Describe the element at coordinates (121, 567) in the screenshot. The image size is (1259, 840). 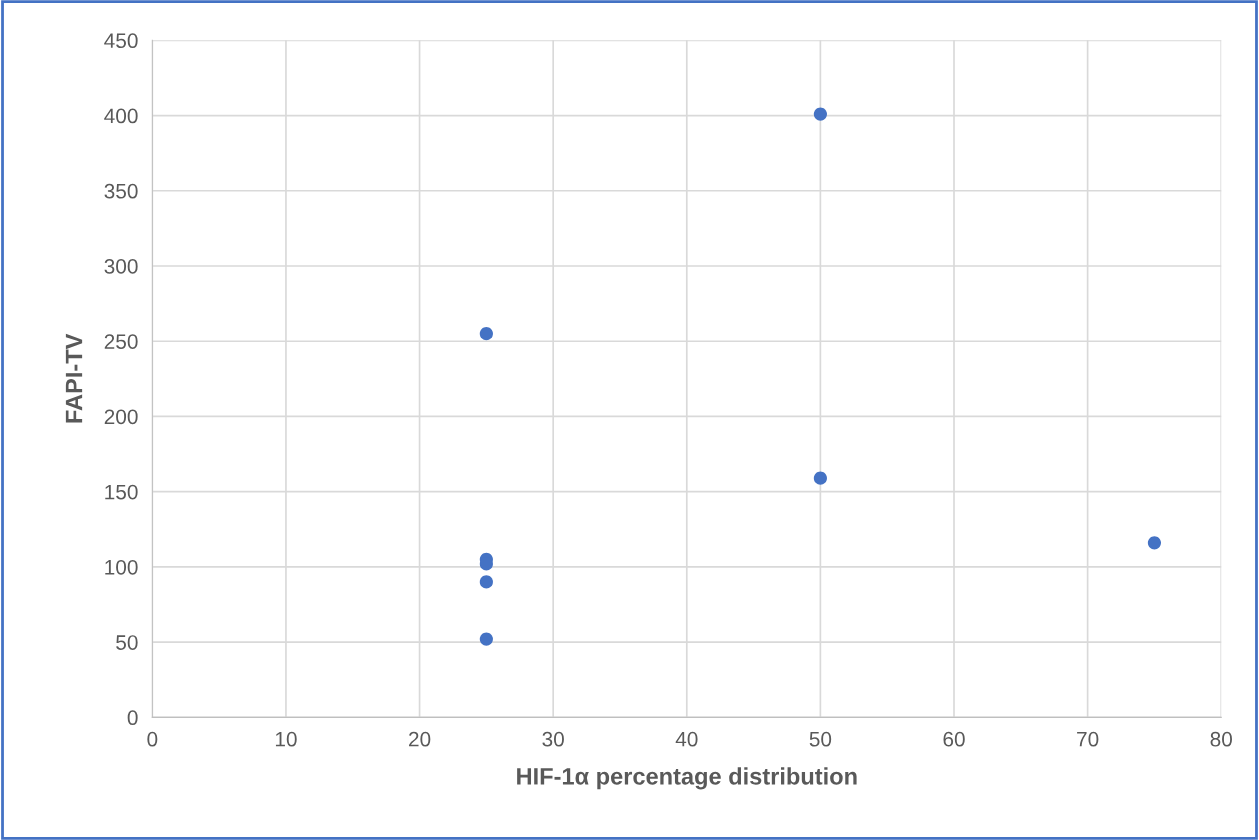
I see `y-tick-label: 100` at that location.